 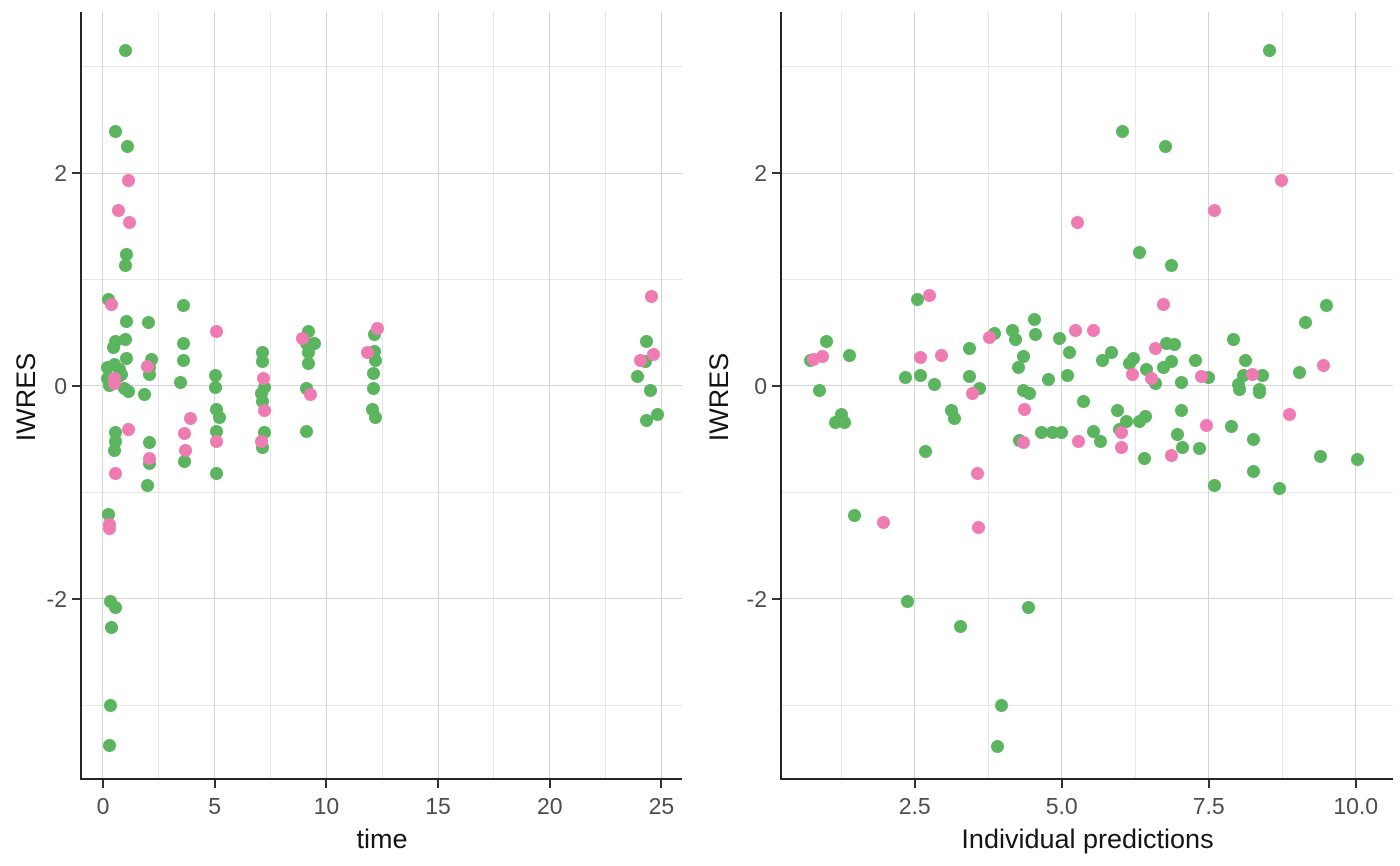 What do you see at coordinates (438, 806) in the screenshot?
I see `x-tick-label: 15` at bounding box center [438, 806].